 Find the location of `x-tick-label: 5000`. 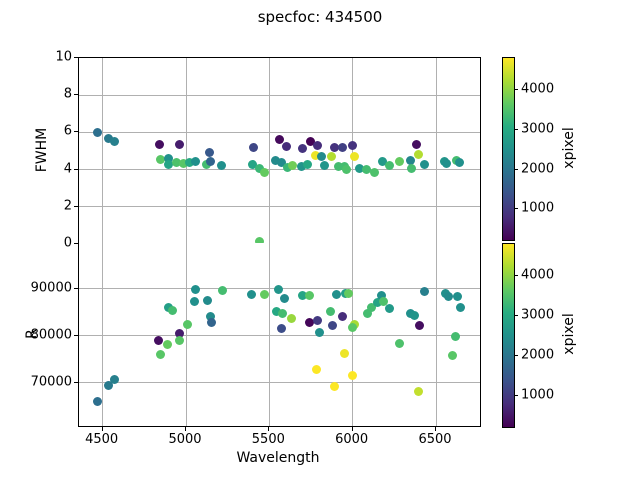

x-tick-label: 5000 is located at coordinates (185, 439).